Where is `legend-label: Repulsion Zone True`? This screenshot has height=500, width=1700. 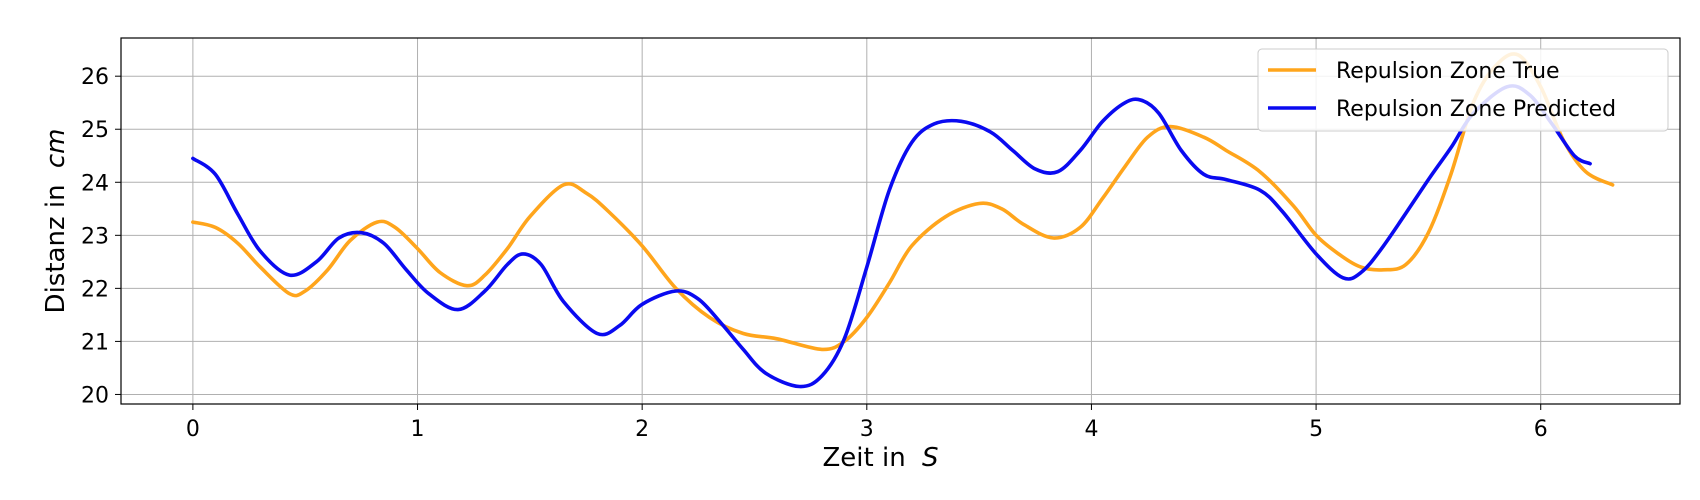 legend-label: Repulsion Zone True is located at coordinates (1448, 71).